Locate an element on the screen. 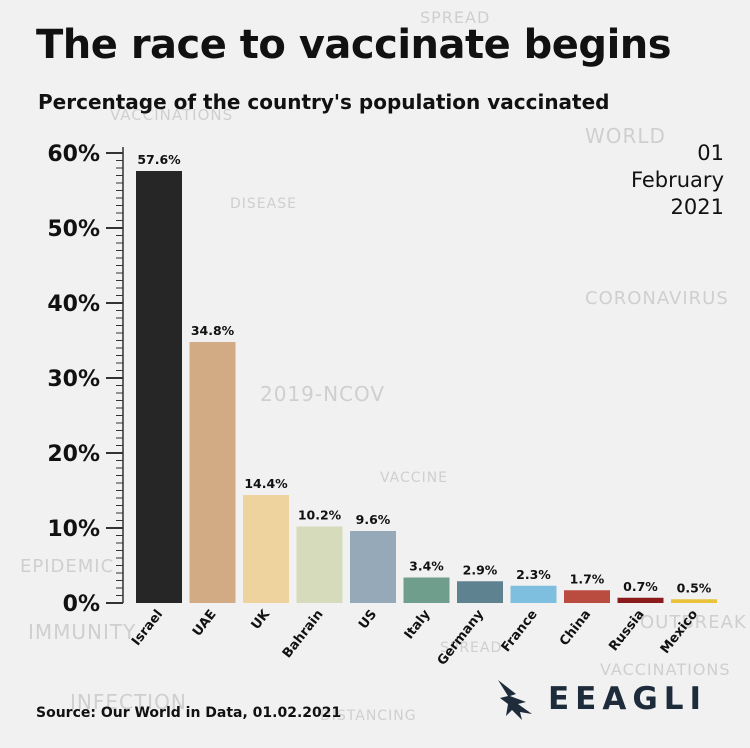 The height and width of the screenshot is (748, 750). x-tick-label: US is located at coordinates (368, 619).